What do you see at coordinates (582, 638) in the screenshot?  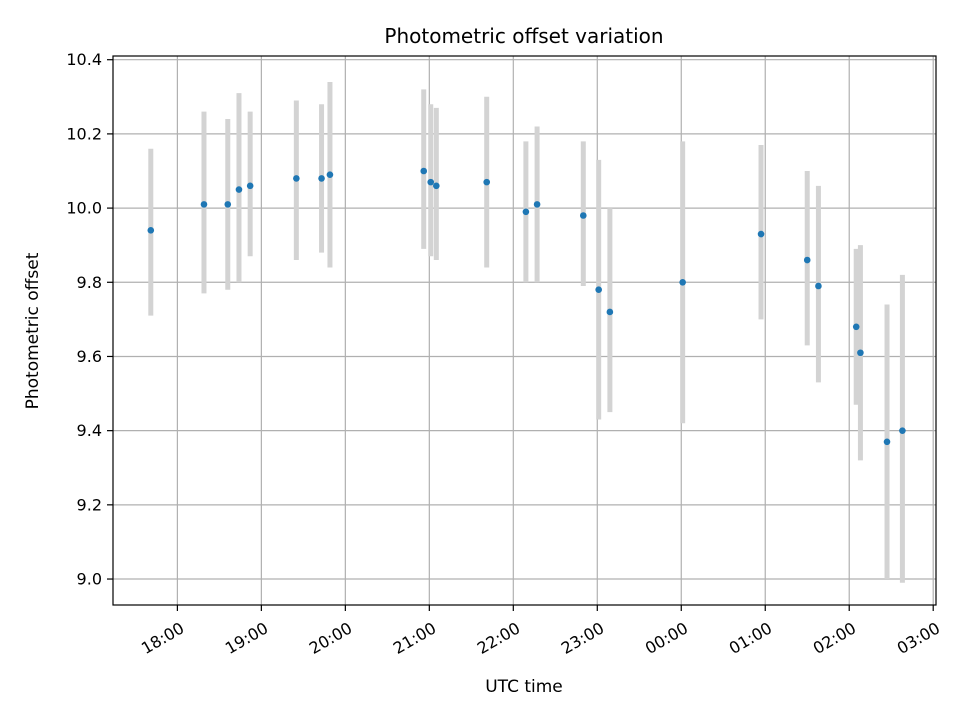 I see `x-tick-label: 23:00` at bounding box center [582, 638].